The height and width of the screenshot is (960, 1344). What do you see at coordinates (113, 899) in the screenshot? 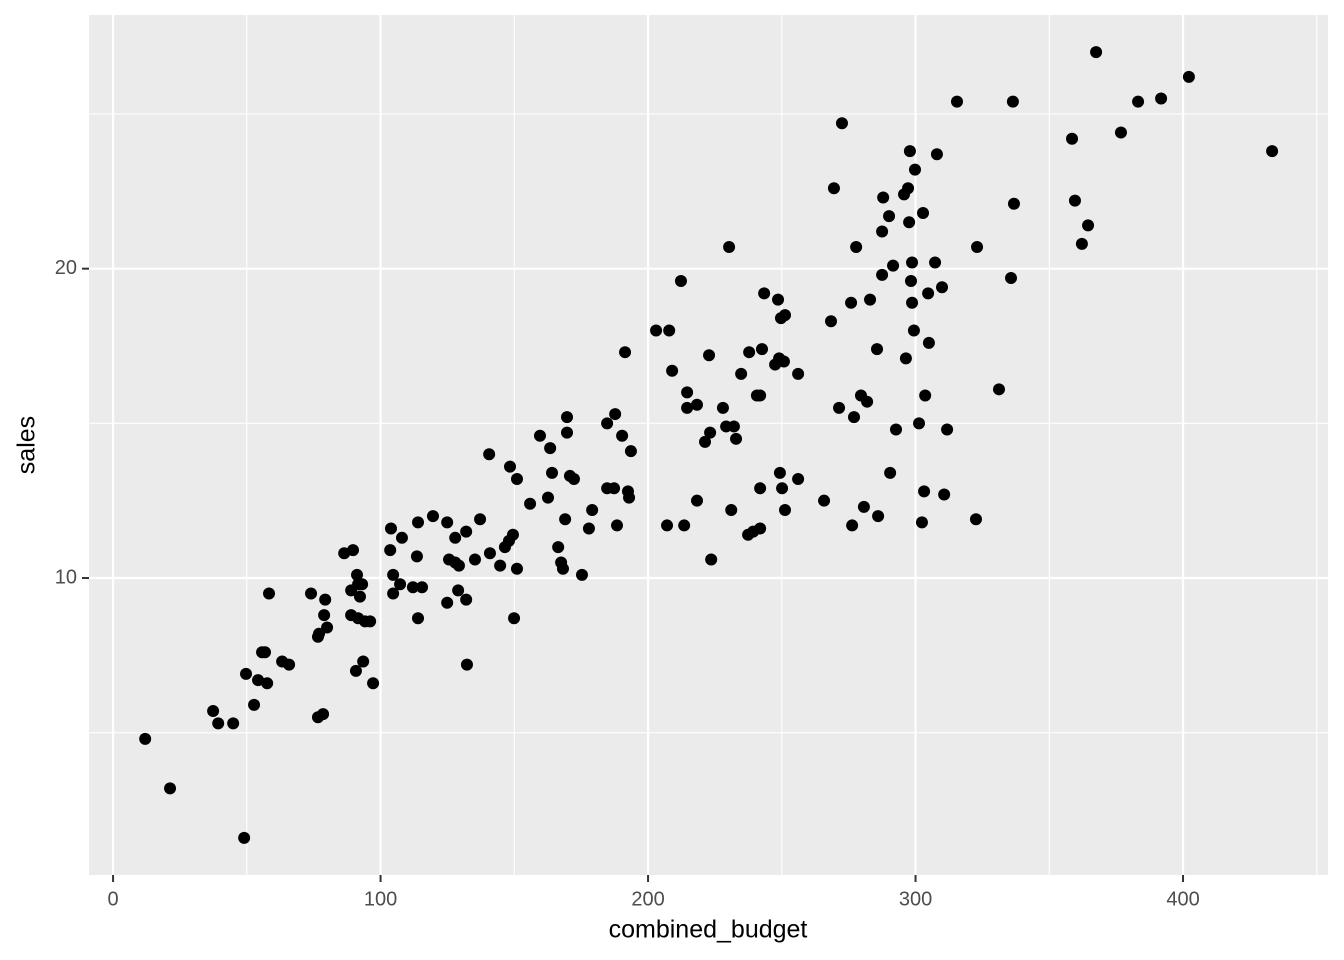
I see `x-tick-label: 0` at bounding box center [113, 899].